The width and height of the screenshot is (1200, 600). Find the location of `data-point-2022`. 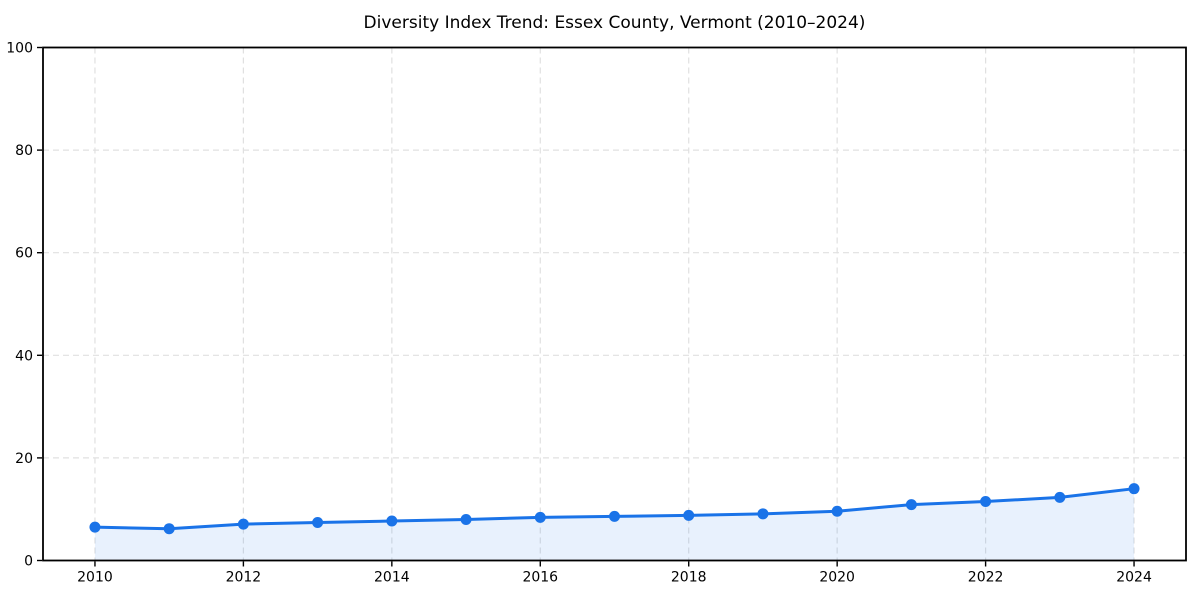

data-point-2022 is located at coordinates (986, 502).